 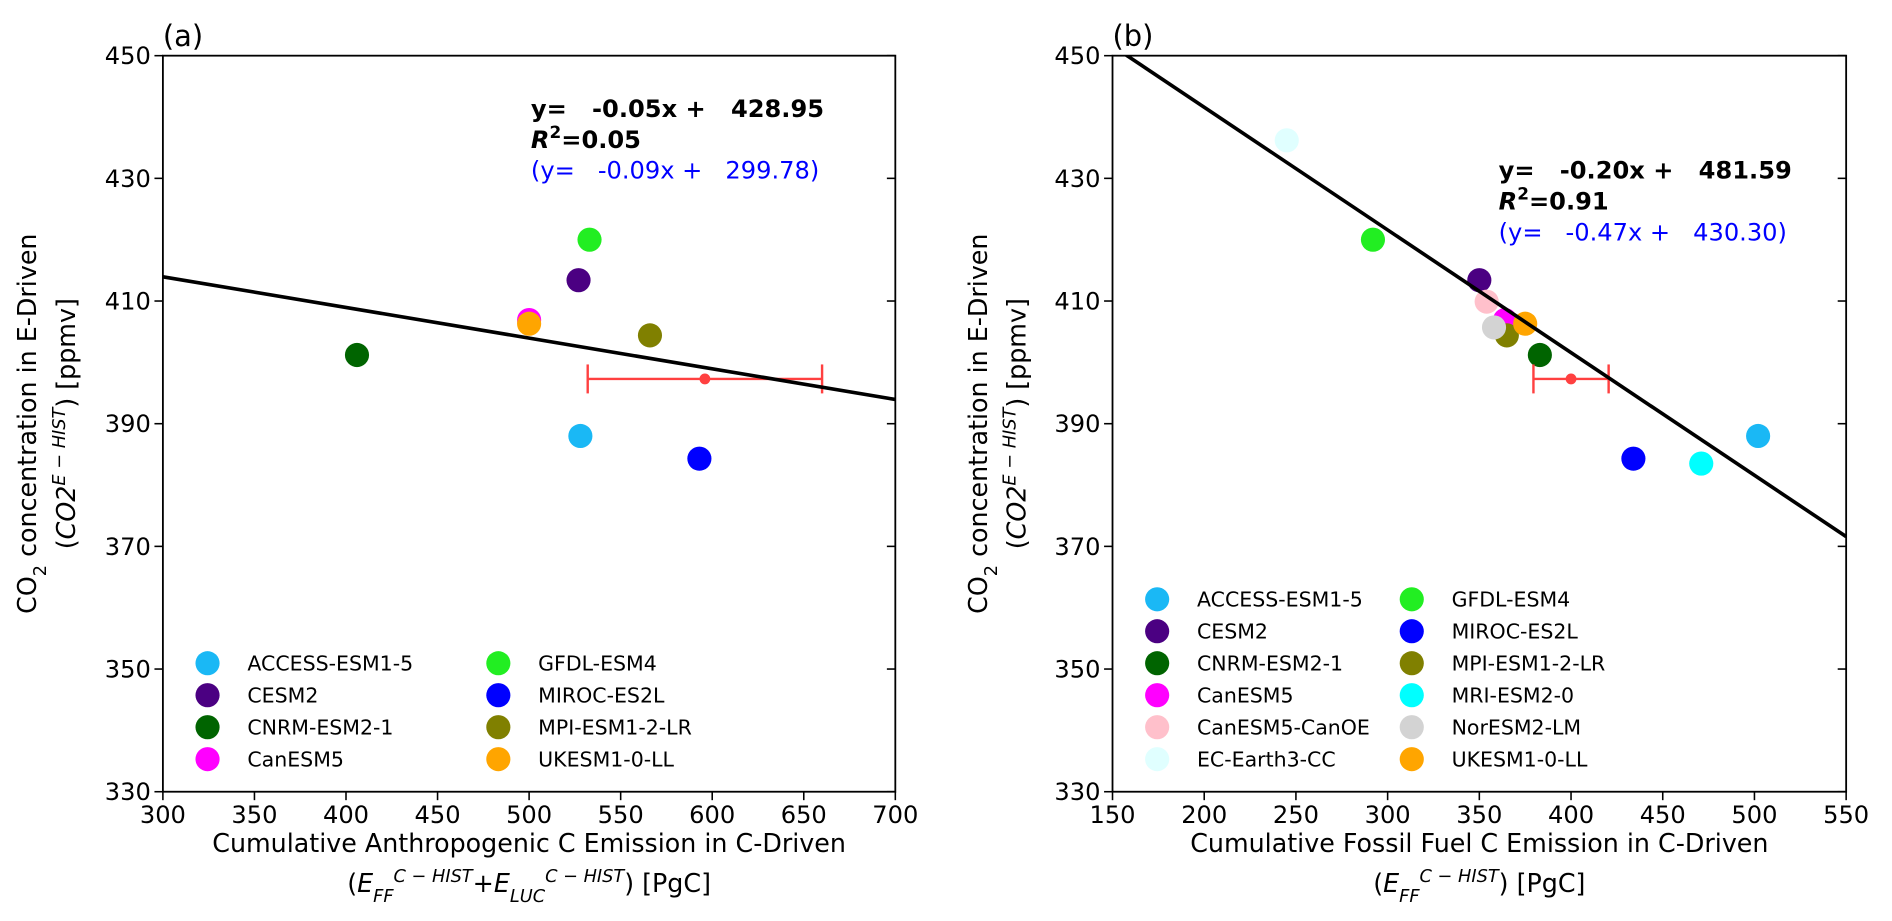 I want to click on annotation: y= -0.20x + 481.59, so click(x=1645, y=171).